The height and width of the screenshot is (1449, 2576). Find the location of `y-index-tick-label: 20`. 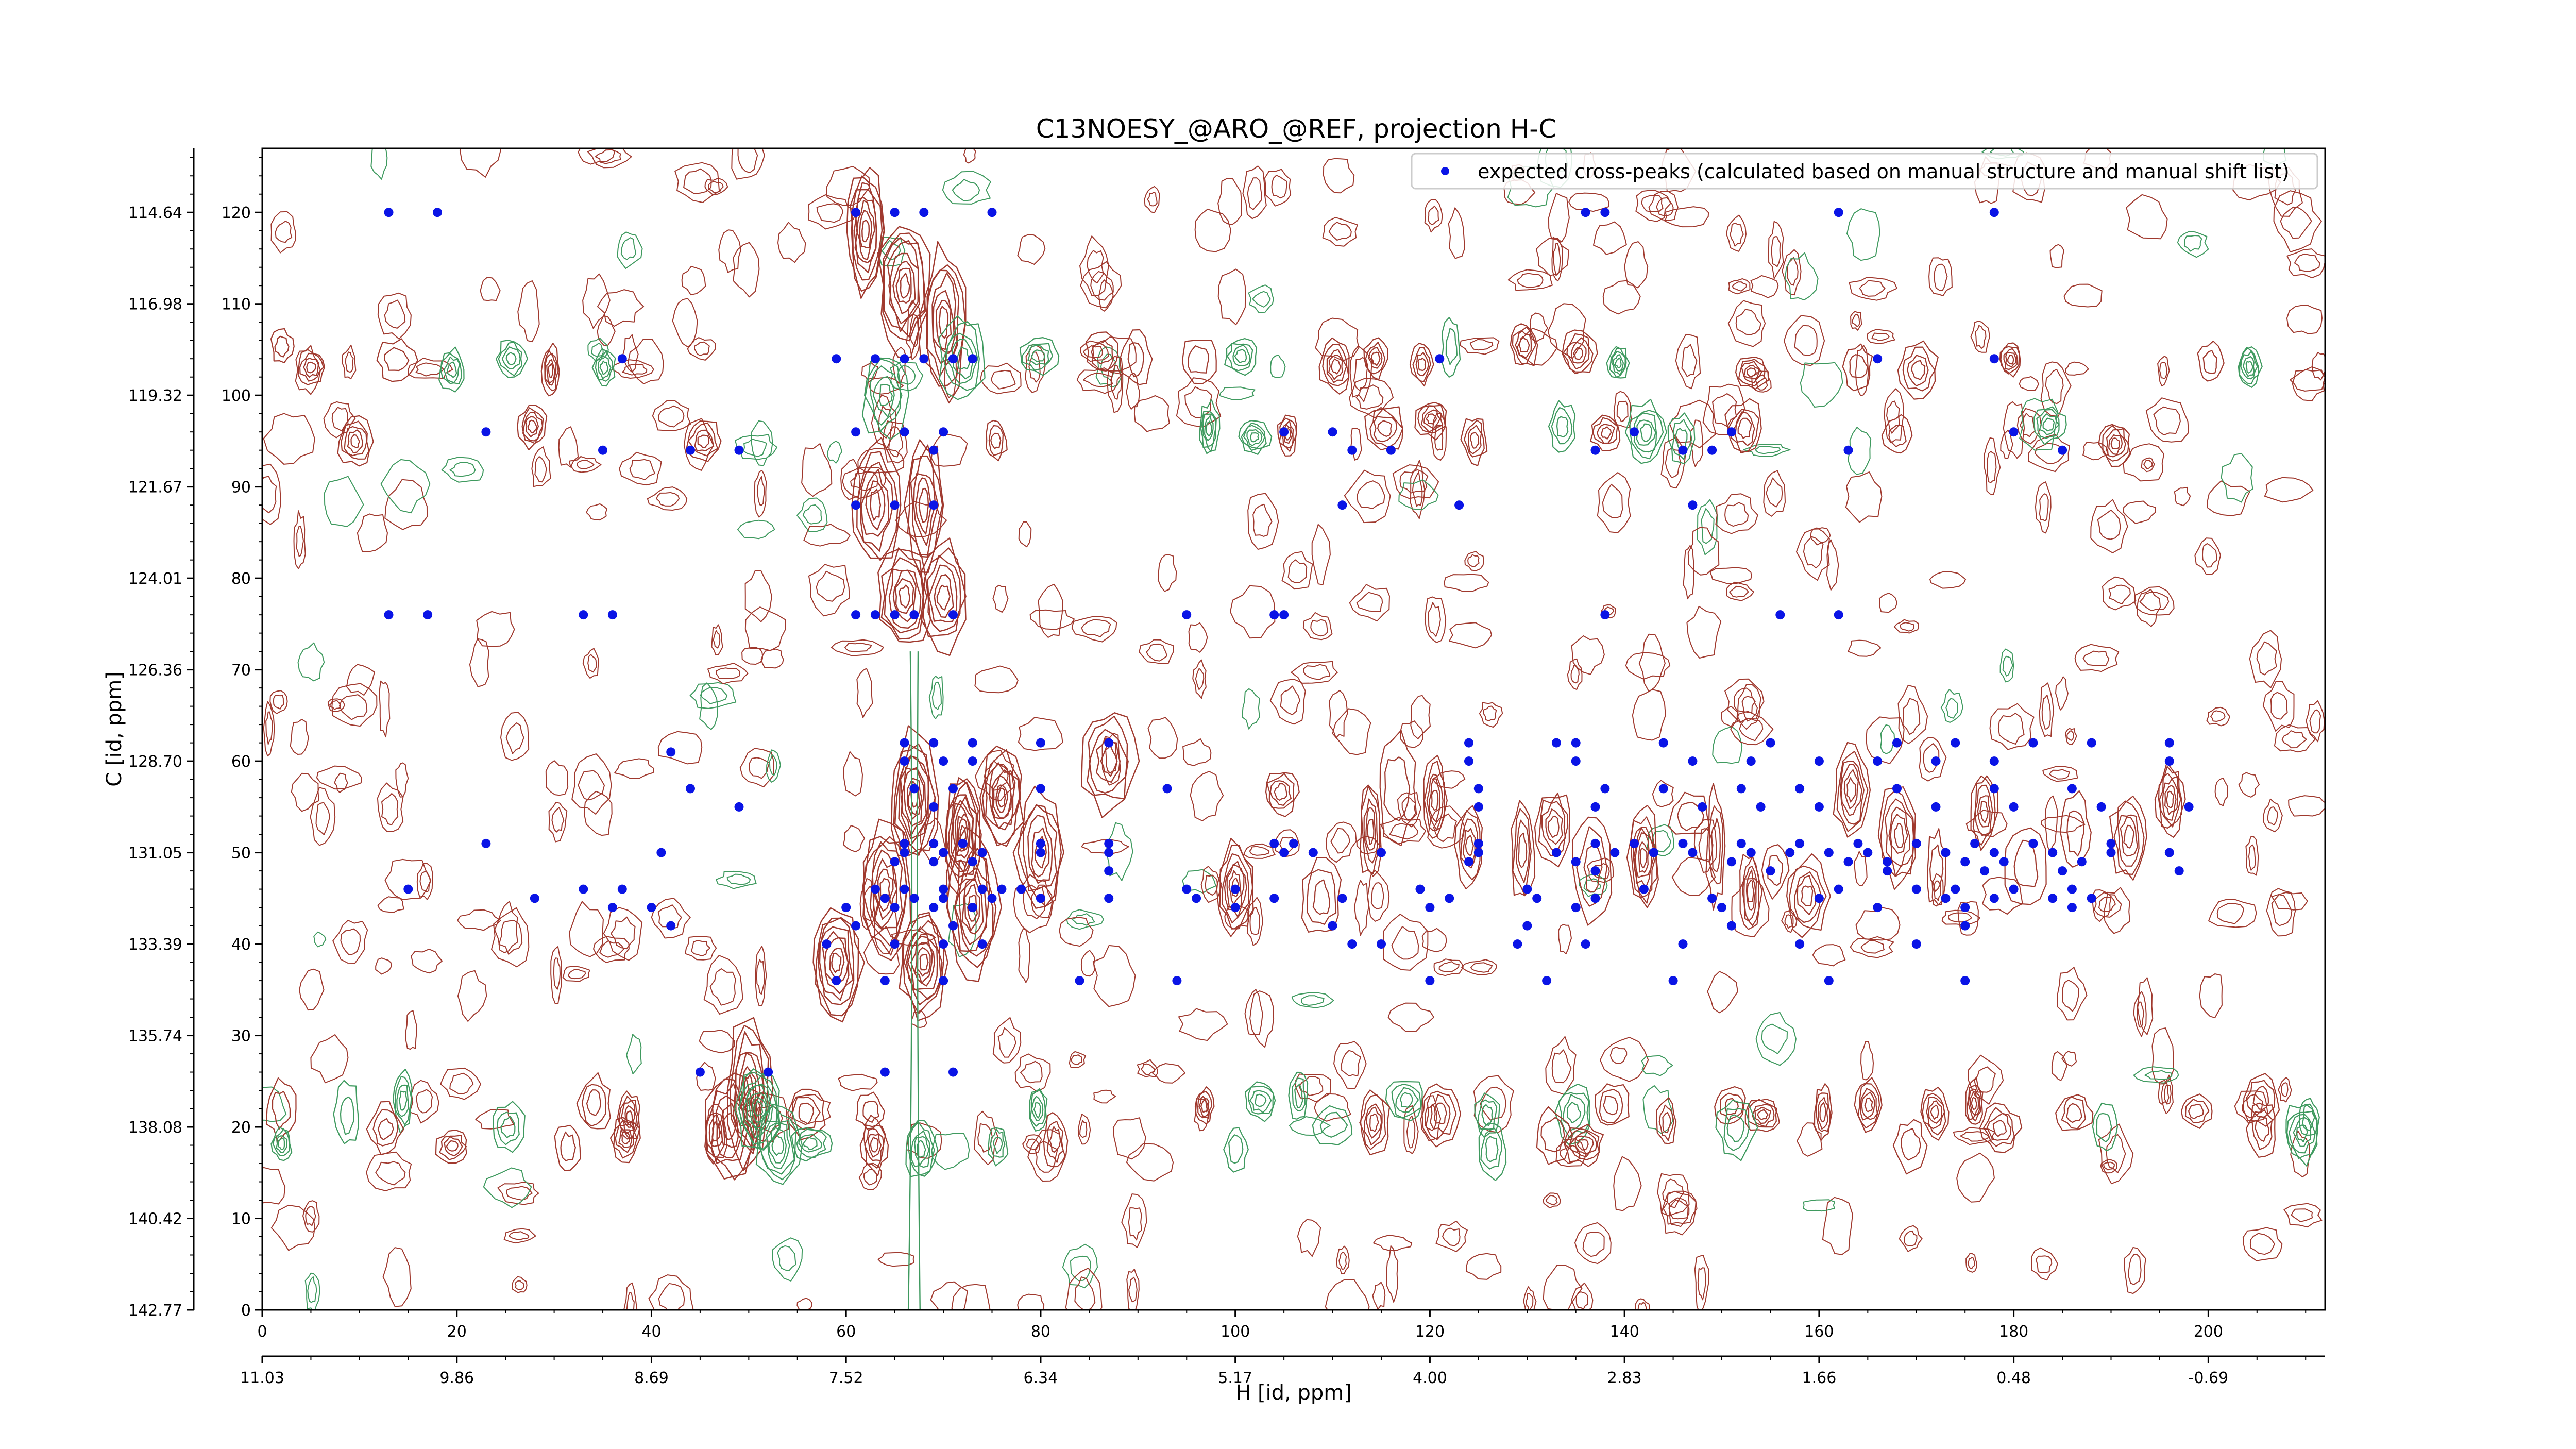

y-index-tick-label: 20 is located at coordinates (241, 1128).